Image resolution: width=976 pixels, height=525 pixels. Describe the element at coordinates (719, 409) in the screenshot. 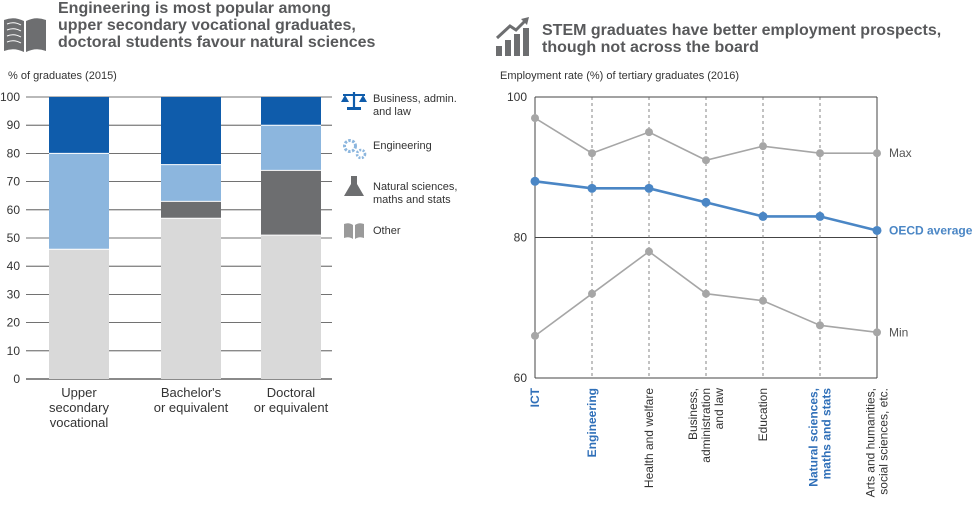

I see `x-category-label: and law` at that location.